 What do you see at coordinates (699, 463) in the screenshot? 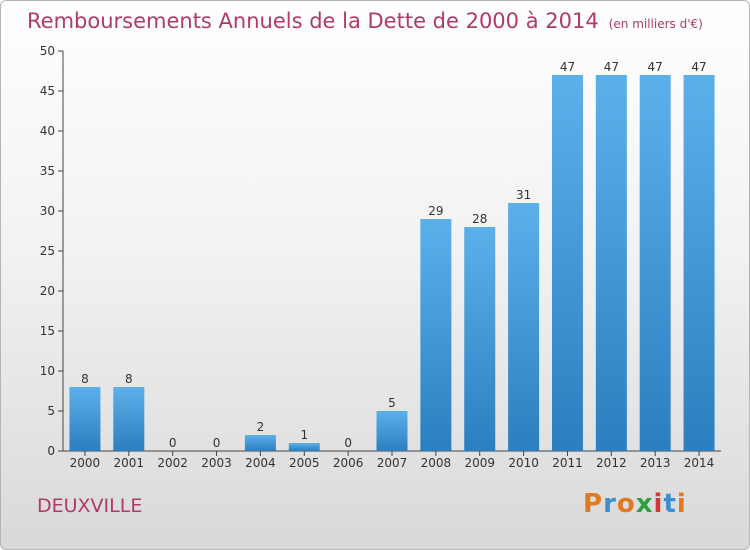
I see `x-tick-label-2014: 2014` at bounding box center [699, 463].